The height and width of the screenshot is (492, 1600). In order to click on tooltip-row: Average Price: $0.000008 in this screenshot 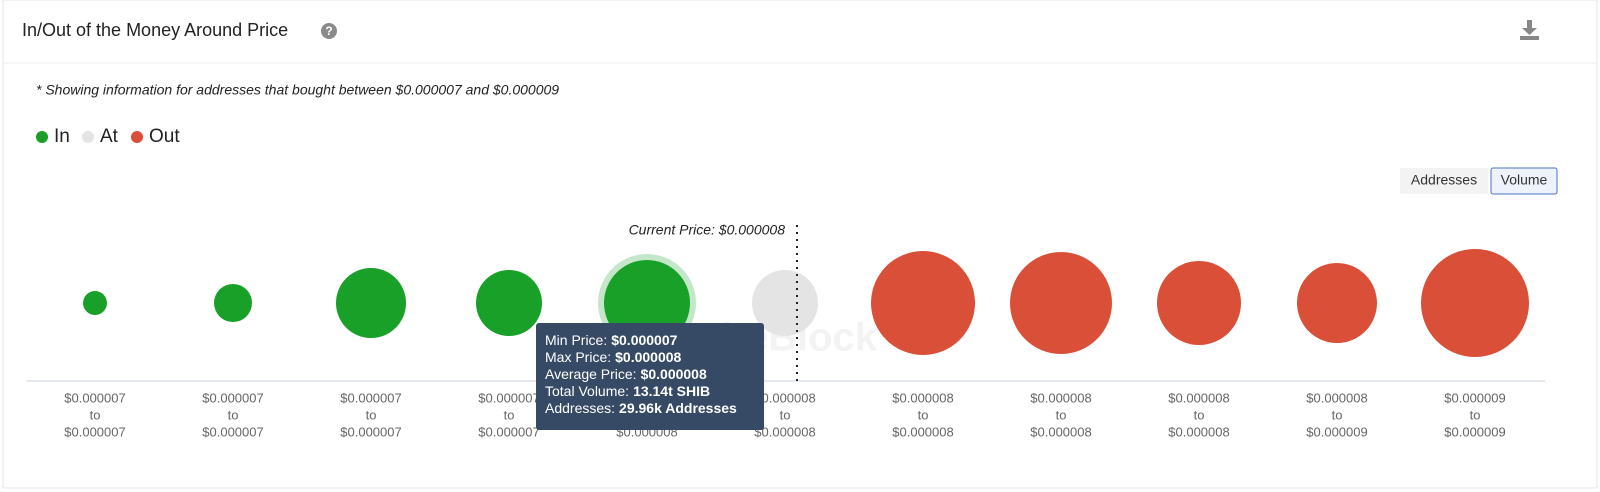, I will do `click(626, 374)`.